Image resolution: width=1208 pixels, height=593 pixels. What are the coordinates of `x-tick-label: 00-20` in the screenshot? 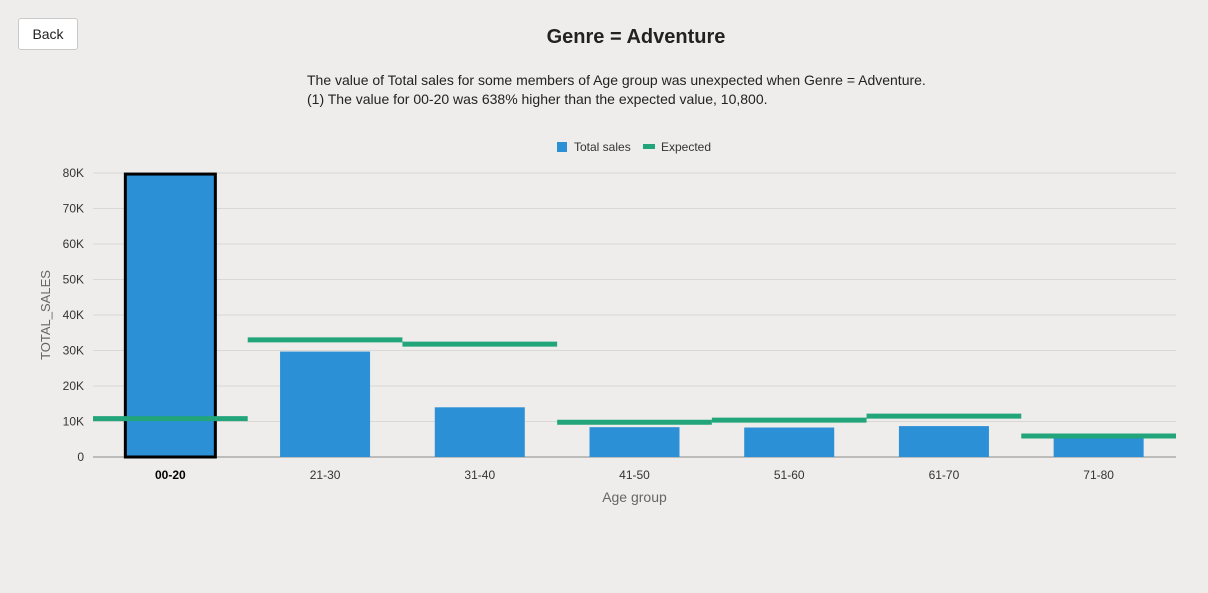 It's located at (170, 475).